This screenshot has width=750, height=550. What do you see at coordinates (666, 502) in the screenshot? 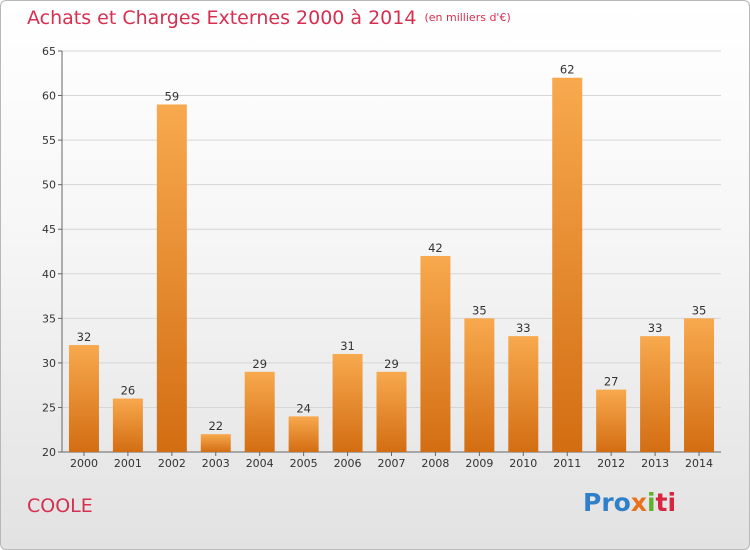
I see `logo-part-4: ti` at bounding box center [666, 502].